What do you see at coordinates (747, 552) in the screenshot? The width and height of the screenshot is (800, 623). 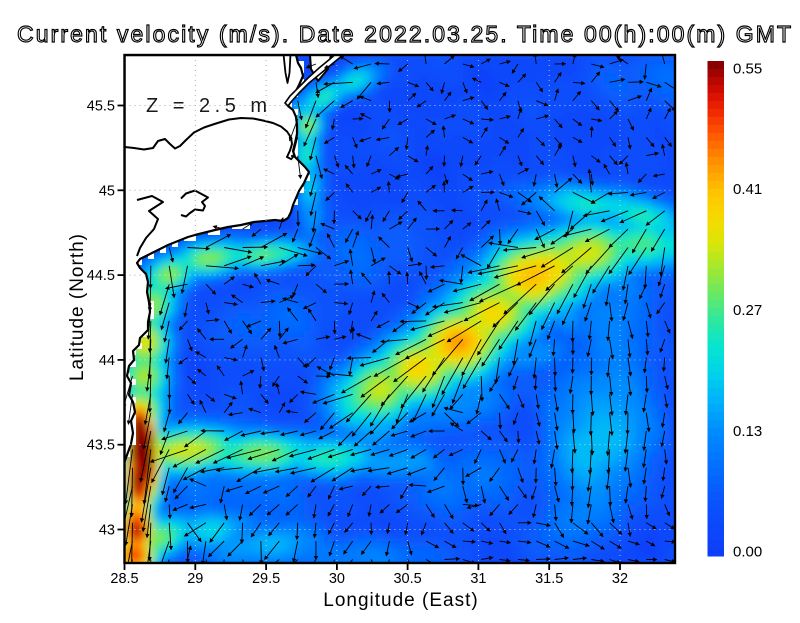 I see `svg-text: 0.00` at bounding box center [747, 552].